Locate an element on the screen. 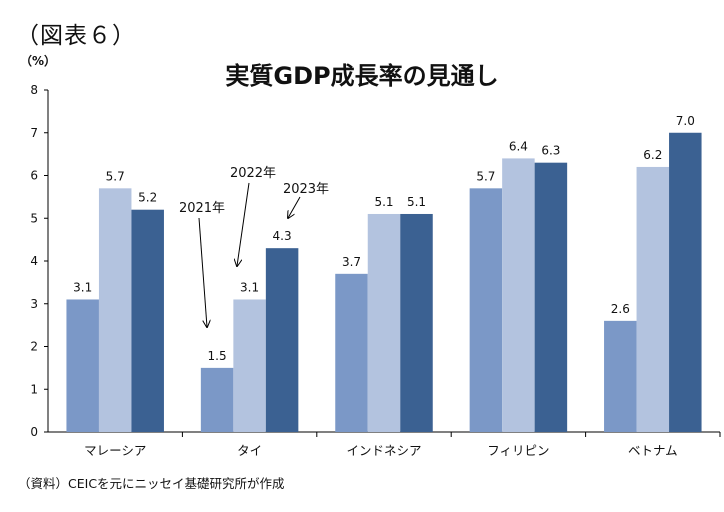 Image resolution: width=724 pixels, height=512 pixels. y-tick-label: 1 is located at coordinates (34, 389).